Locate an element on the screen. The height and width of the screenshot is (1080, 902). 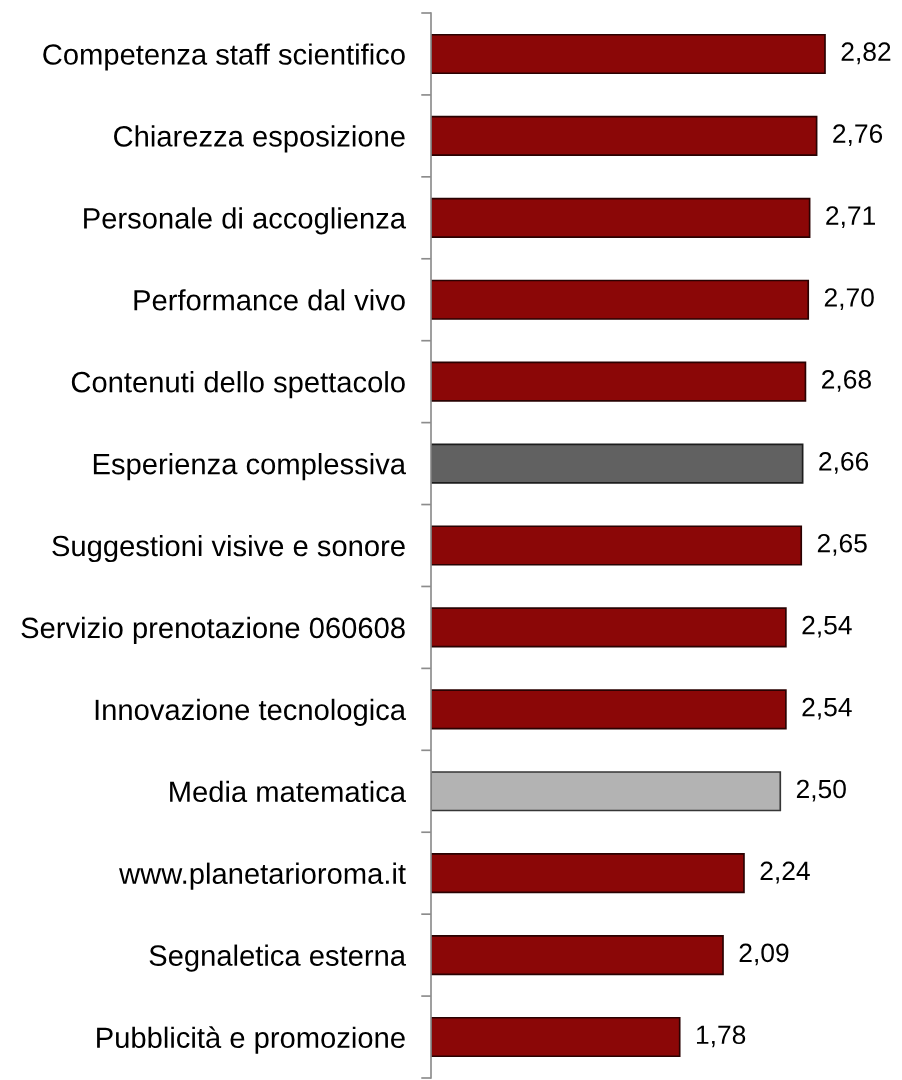
y-tick-label: Innovazione tecnologica is located at coordinates (251, 712).